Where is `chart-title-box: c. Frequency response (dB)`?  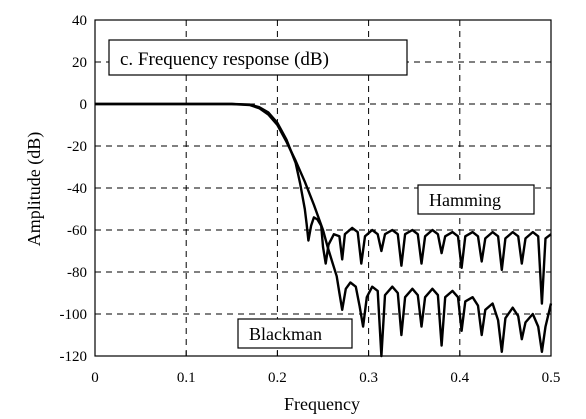 chart-title-box: c. Frequency response (dB) is located at coordinates (258, 57).